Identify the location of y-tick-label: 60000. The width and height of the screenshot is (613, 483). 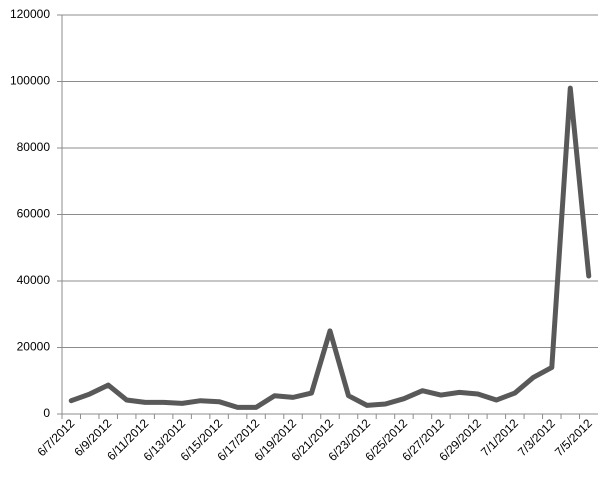
(34, 214).